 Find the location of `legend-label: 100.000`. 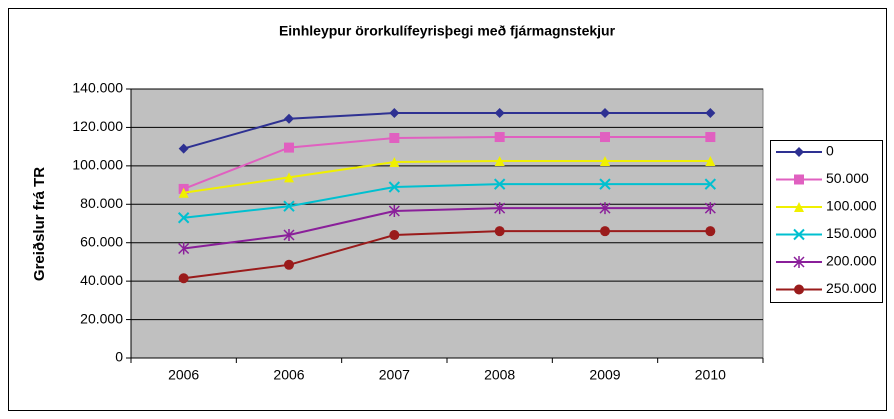

legend-label: 100.000 is located at coordinates (851, 206).